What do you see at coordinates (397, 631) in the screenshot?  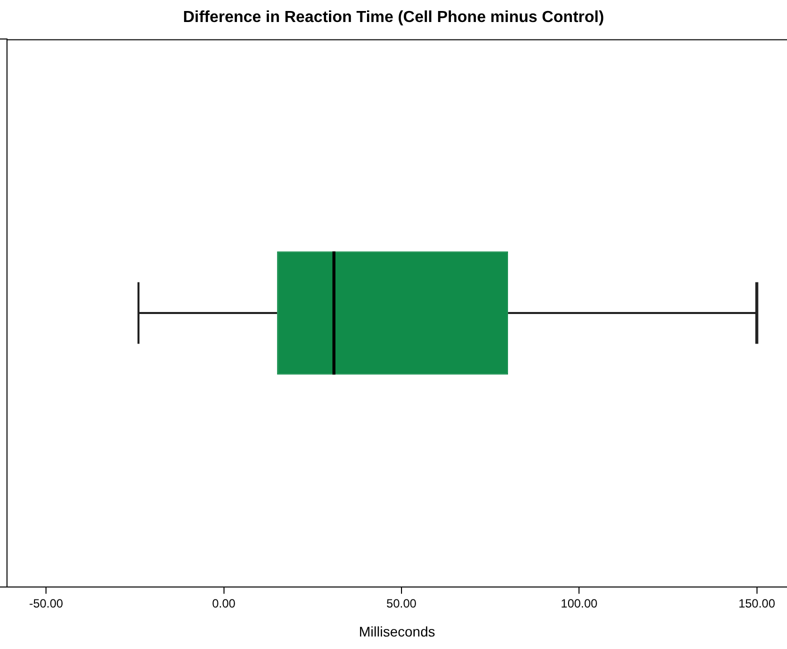 I see `x-axis-title: Milliseconds` at bounding box center [397, 631].